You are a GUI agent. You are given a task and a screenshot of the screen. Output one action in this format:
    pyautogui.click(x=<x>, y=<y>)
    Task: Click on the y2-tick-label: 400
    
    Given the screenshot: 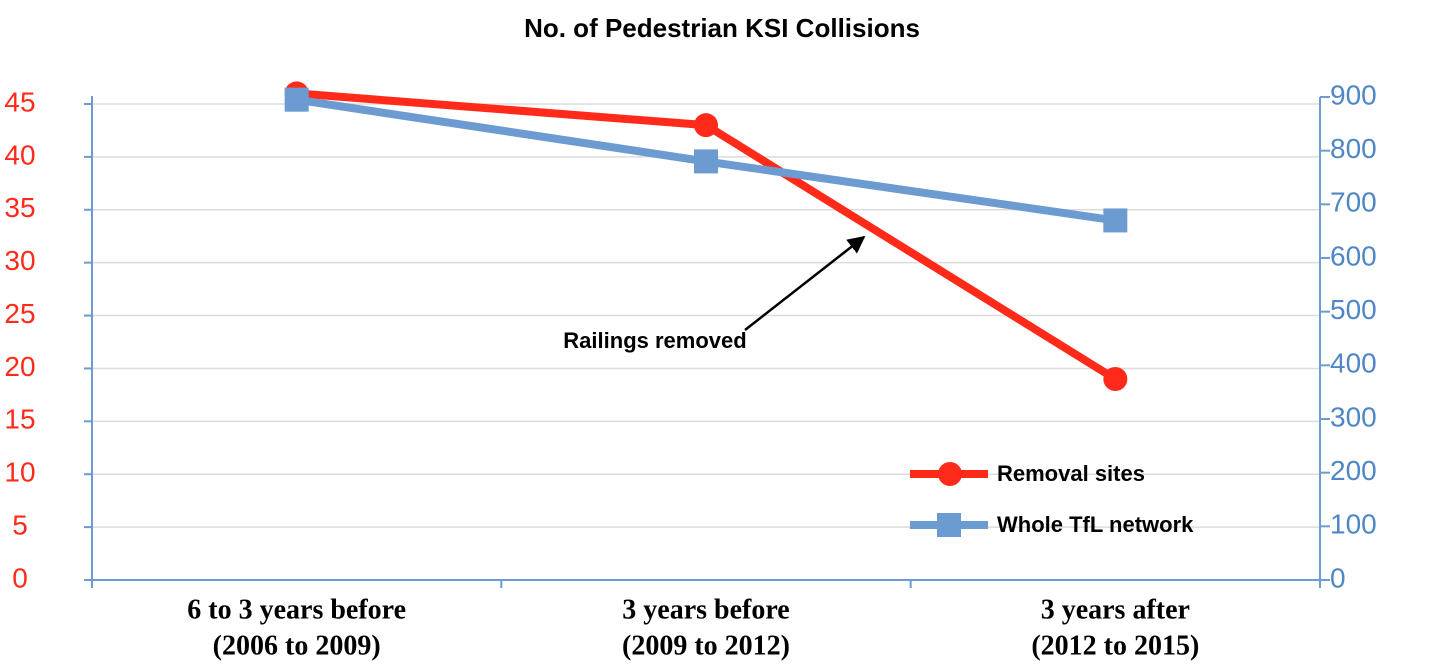 What is the action you would take?
    pyautogui.click(x=1353, y=363)
    